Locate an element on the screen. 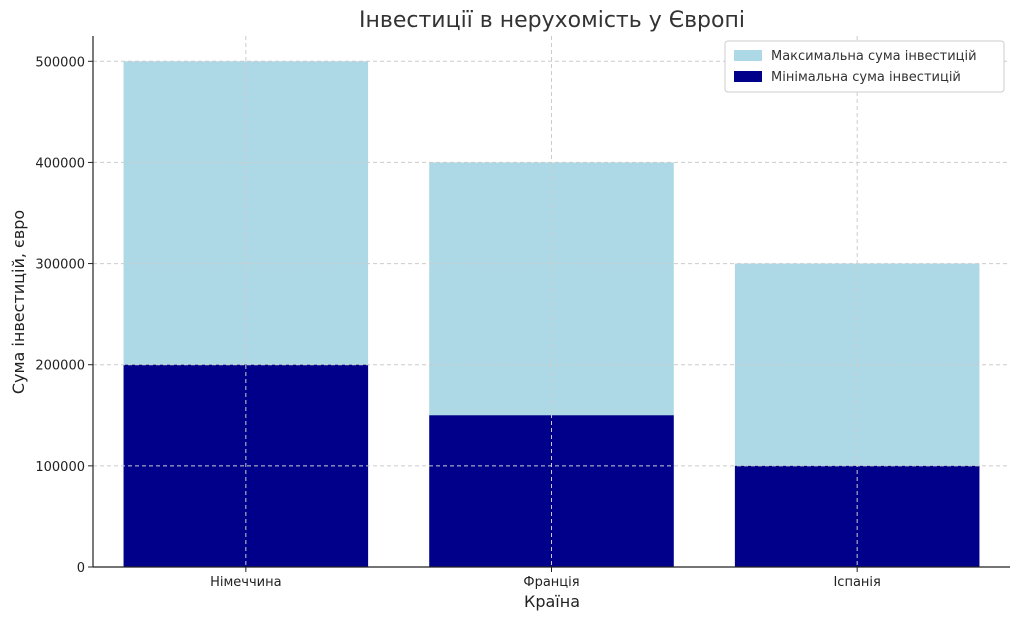 This screenshot has width=1020, height=621. x-tick-label-0: Німеччина is located at coordinates (245, 582).